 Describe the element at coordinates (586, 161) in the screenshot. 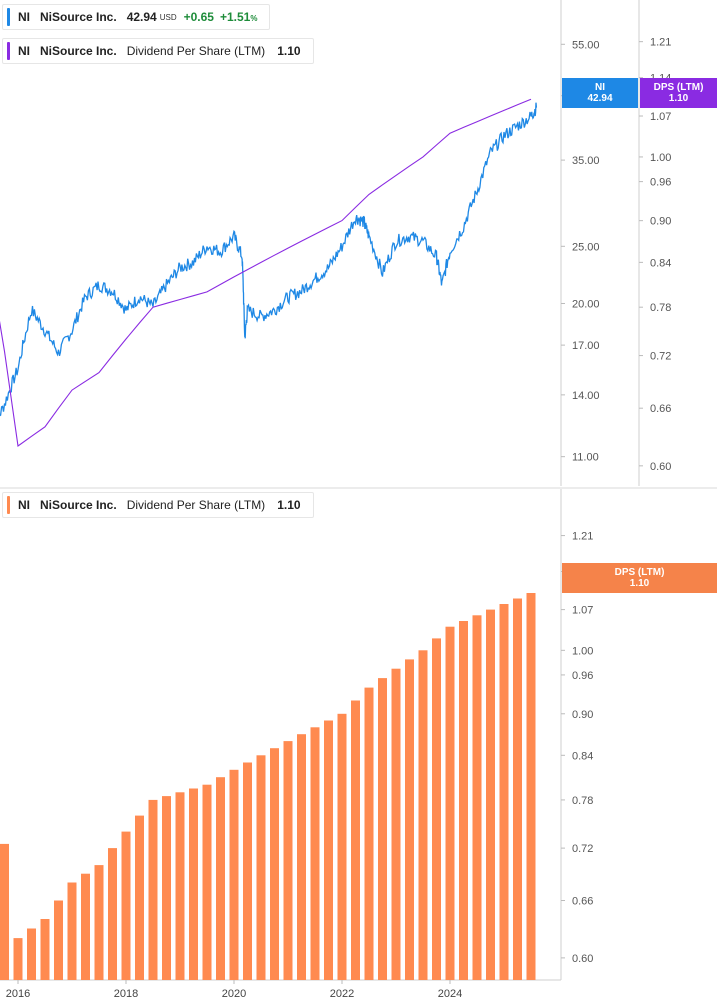

I see `left-tick-label: 35.00` at that location.